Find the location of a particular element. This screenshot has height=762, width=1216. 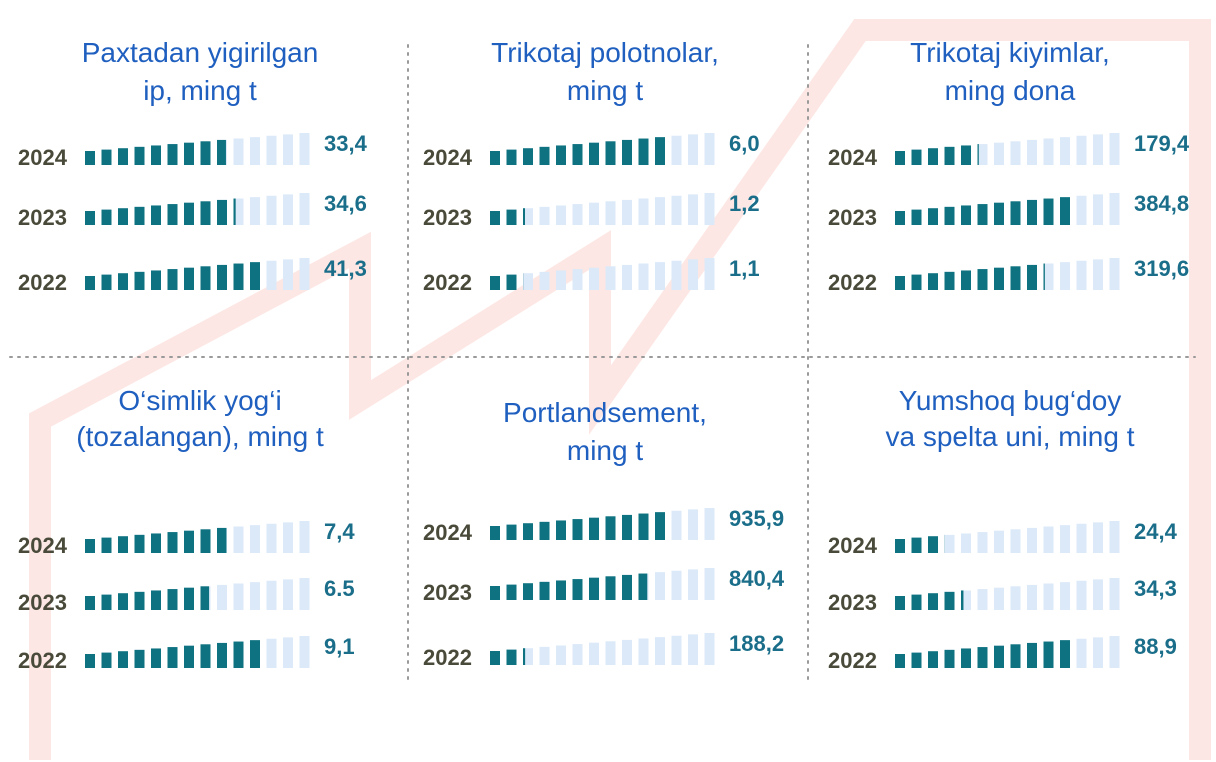

value-label: 840,4 is located at coordinates (757, 578).